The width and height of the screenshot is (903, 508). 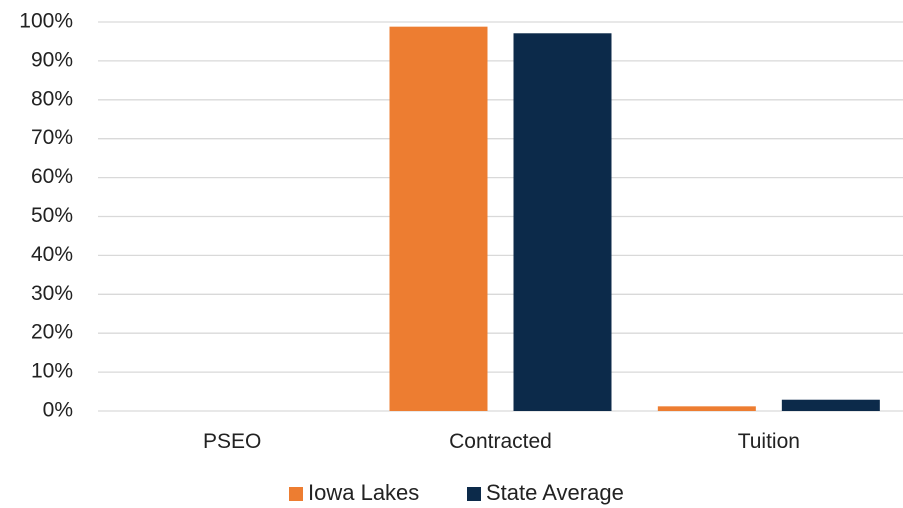 I want to click on y-tick-label: 60%, so click(x=52, y=176).